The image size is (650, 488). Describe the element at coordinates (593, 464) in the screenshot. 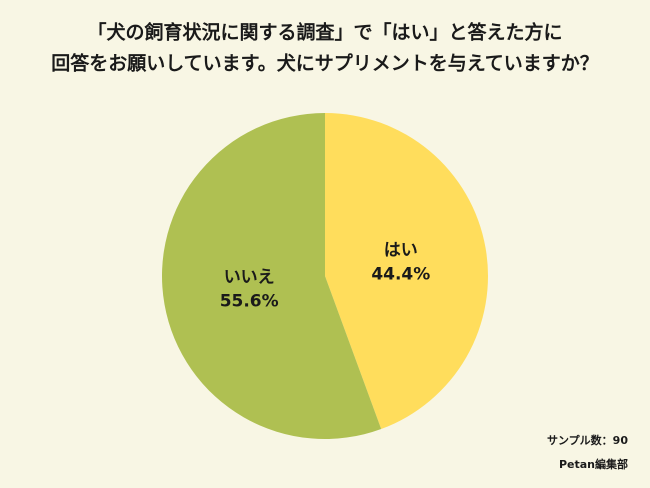

I see `source-note: Petan編集部` at that location.